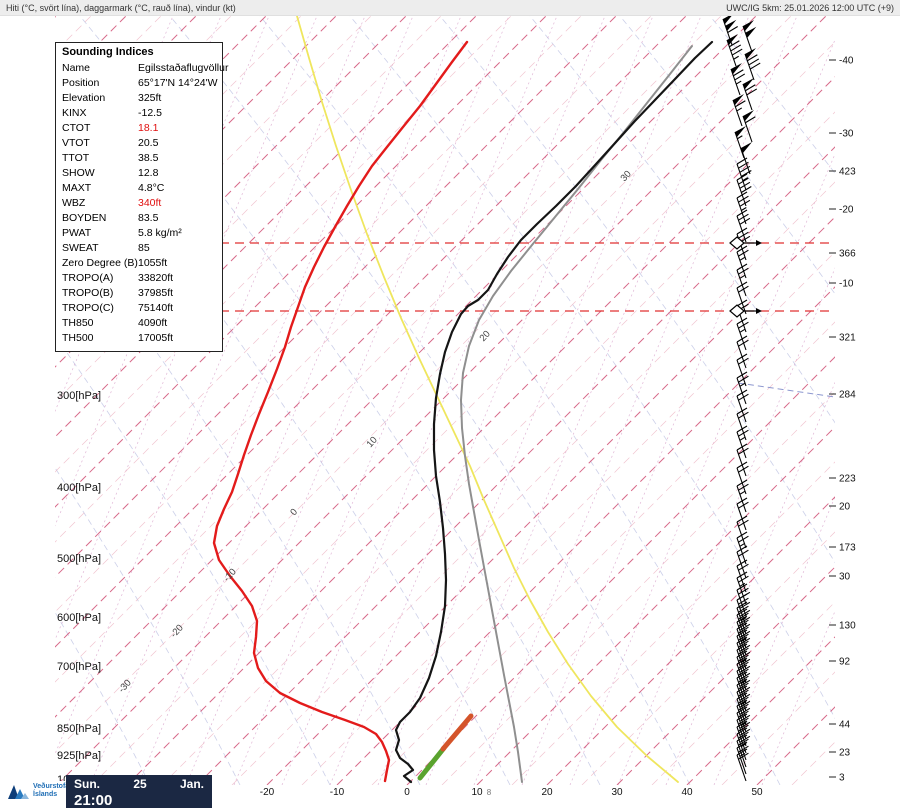  Describe the element at coordinates (93, 800) in the screenshot. I see `time-label: 21:00` at that location.